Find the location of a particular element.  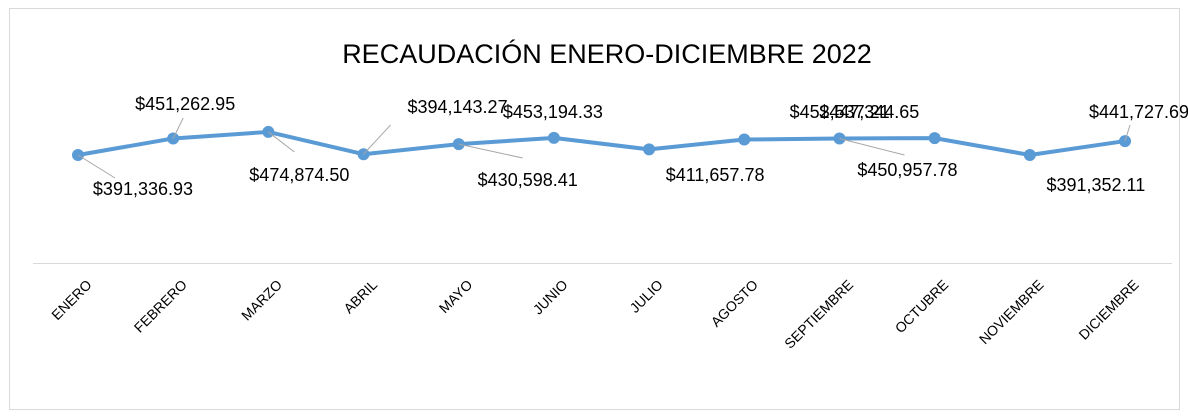

chart-title: RECAUDACIÓN ENERO-DICIEMBRE 2022 is located at coordinates (607, 53).